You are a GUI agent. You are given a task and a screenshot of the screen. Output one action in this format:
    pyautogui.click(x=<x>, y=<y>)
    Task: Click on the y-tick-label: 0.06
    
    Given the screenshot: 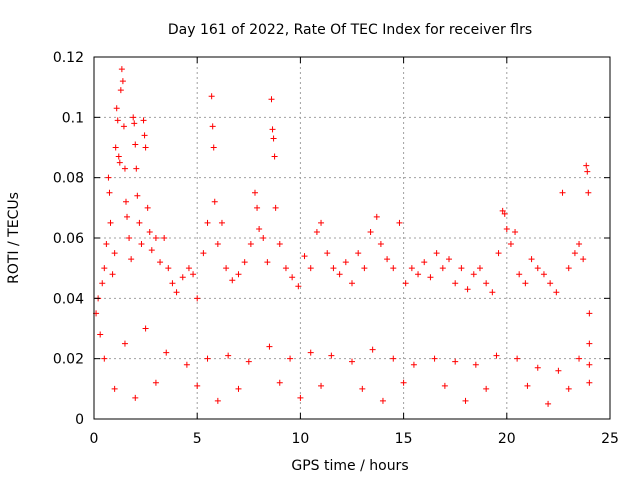 What is the action you would take?
    pyautogui.click(x=68, y=239)
    